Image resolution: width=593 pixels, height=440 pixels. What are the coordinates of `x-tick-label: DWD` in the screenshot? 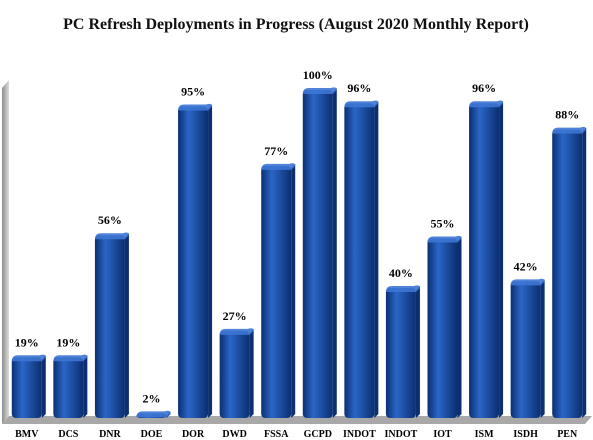 It's located at (234, 434).